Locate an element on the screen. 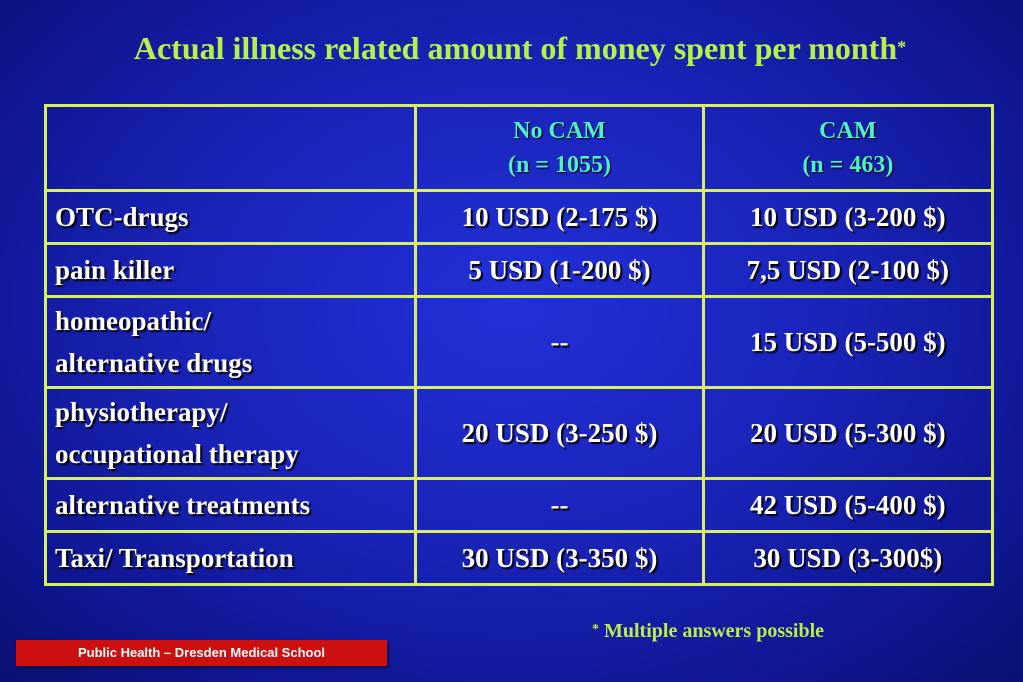  cell-no-cam: 20 USD (3-250 $) is located at coordinates (559, 433).